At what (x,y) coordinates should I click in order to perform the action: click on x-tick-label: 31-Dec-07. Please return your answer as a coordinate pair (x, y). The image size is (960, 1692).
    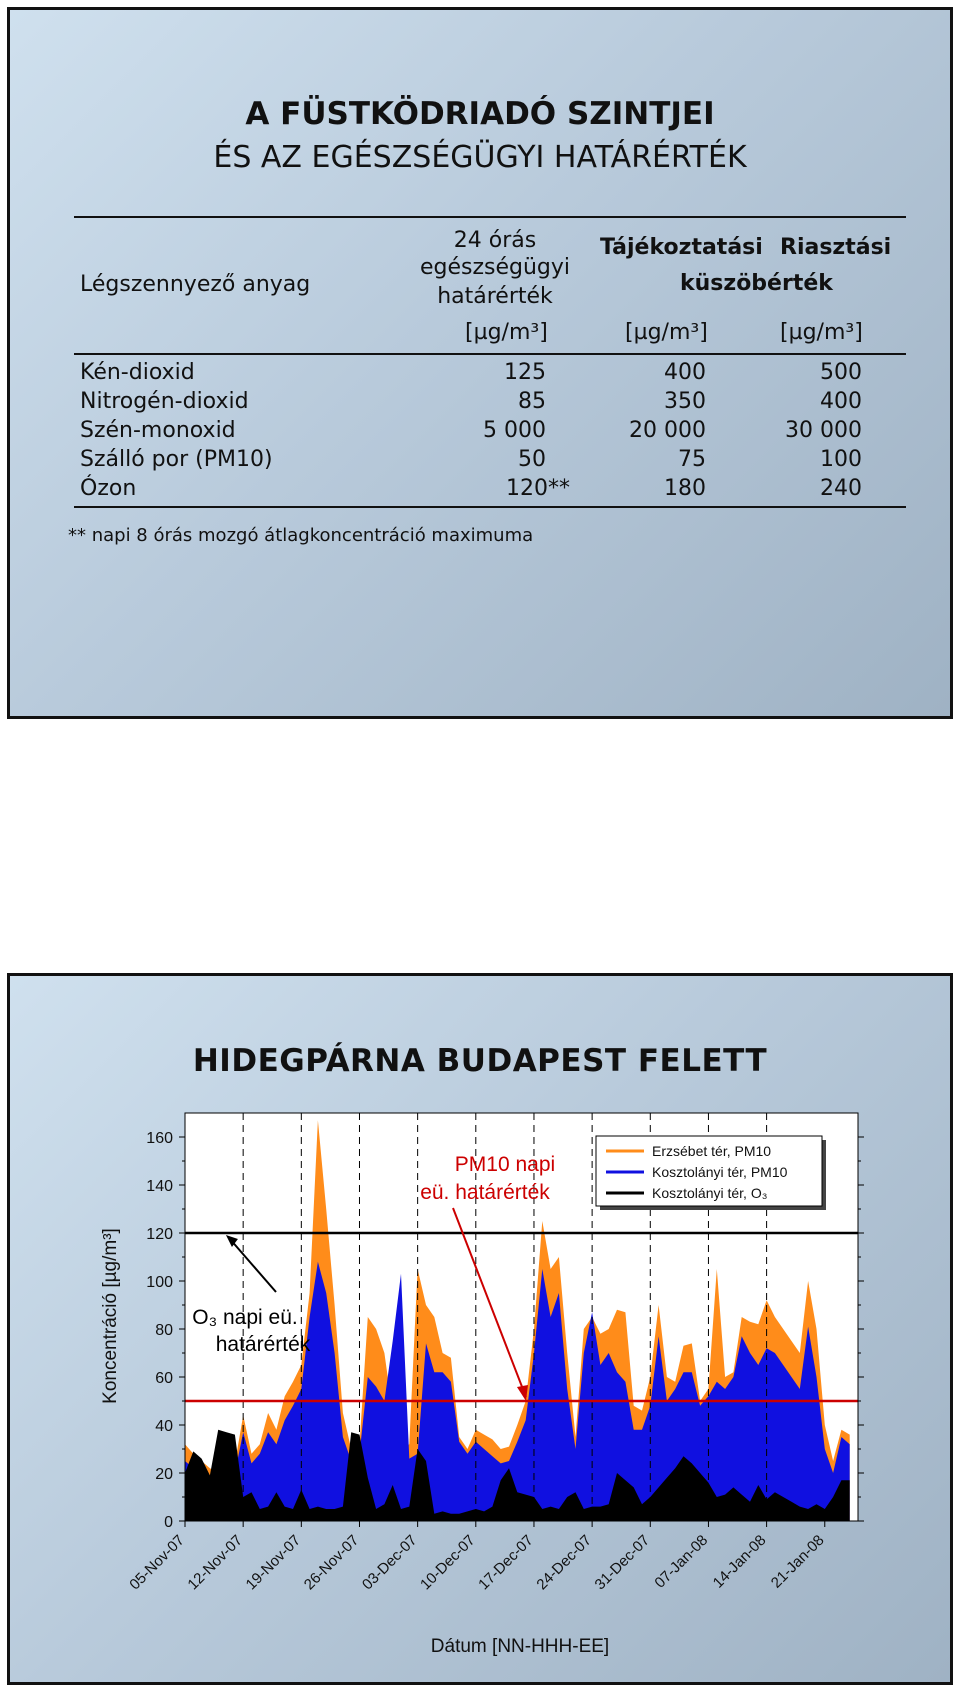
    Looking at the image, I should click on (623, 1563).